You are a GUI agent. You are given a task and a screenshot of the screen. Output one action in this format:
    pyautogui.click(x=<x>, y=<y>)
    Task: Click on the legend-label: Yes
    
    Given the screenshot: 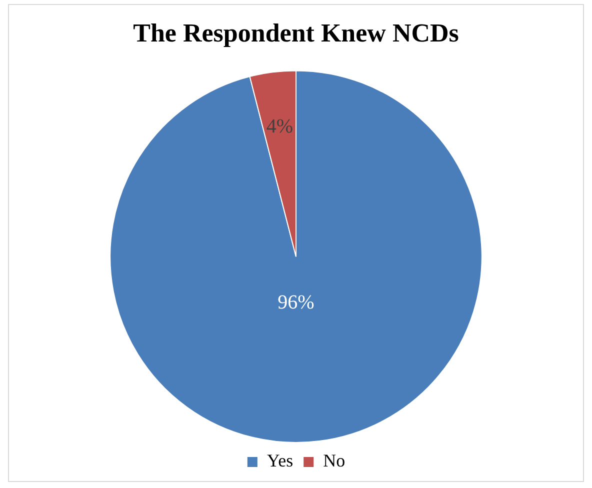 What is the action you would take?
    pyautogui.click(x=280, y=460)
    